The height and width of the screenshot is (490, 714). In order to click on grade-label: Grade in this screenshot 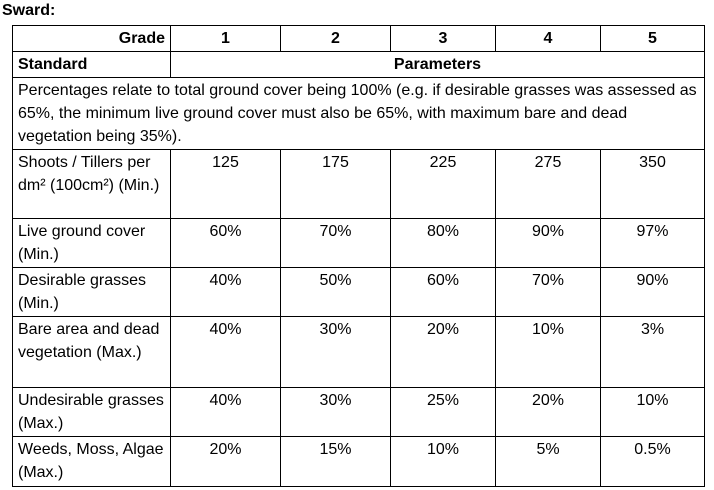, I will do `click(91, 38)`.